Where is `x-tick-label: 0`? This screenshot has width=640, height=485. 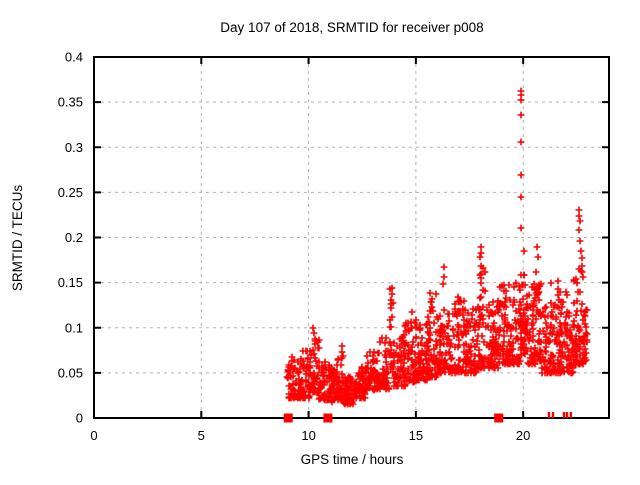
x-tick-label: 0 is located at coordinates (93, 435).